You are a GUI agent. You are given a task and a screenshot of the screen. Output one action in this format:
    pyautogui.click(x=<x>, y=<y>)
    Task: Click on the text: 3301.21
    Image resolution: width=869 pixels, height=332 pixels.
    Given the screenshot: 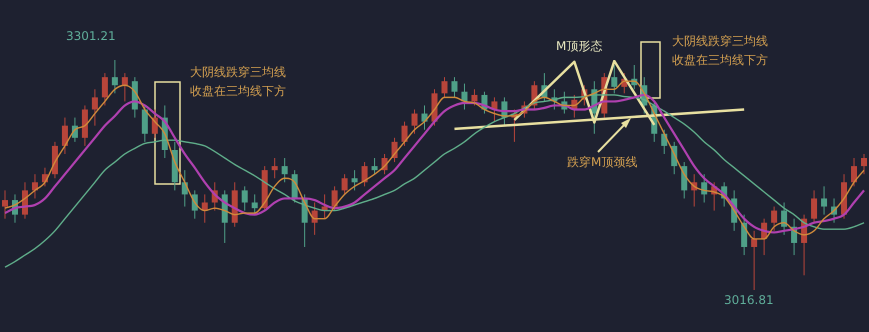 What is the action you would take?
    pyautogui.click(x=91, y=36)
    